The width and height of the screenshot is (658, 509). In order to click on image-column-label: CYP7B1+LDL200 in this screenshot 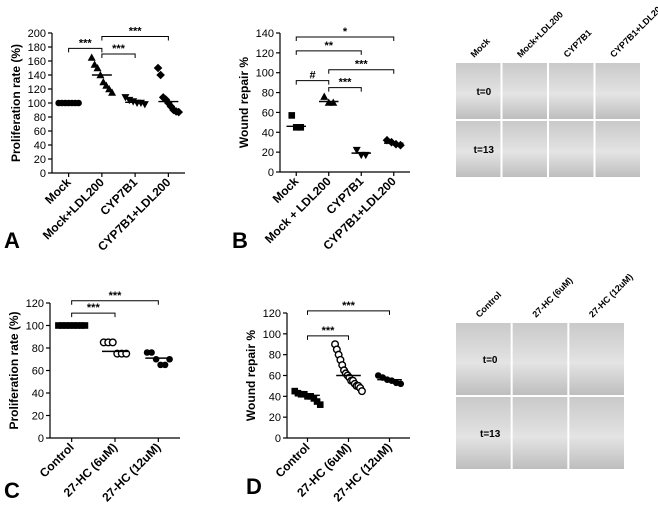, I will do `click(633, 30)`.